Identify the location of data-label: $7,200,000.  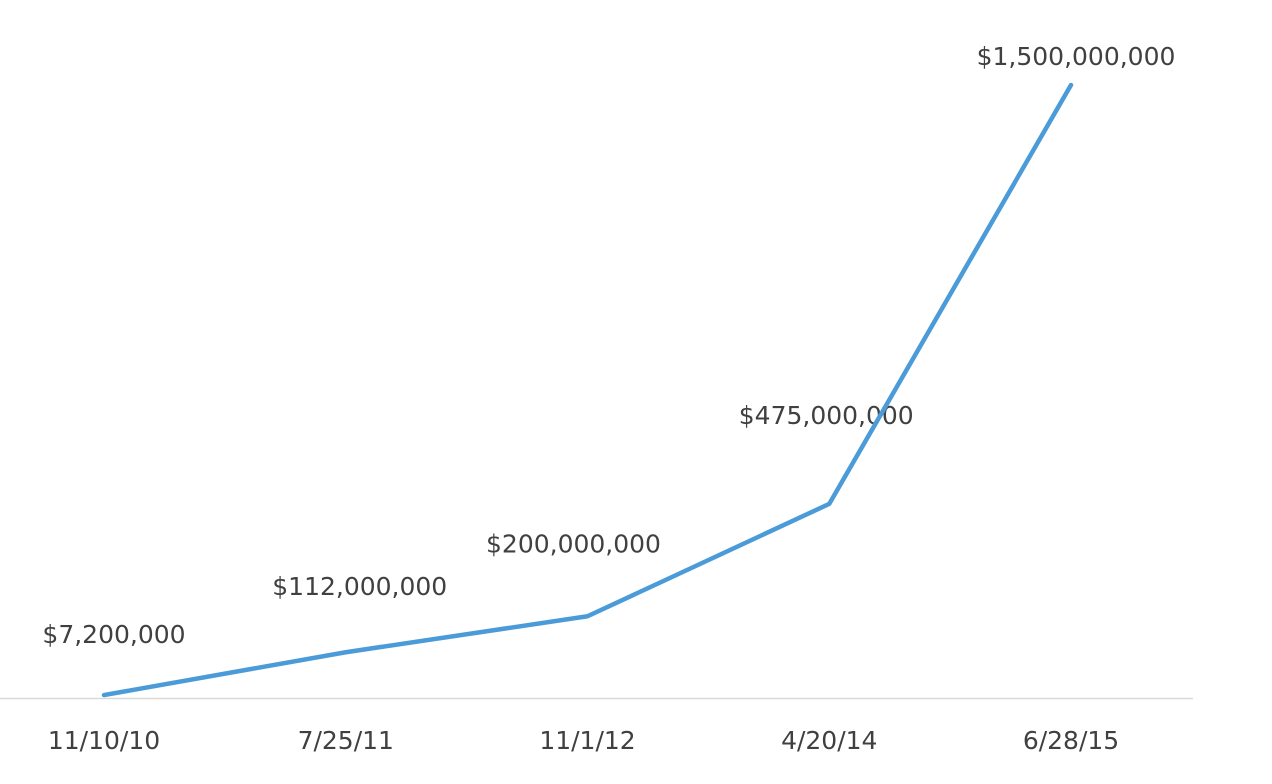
(113, 634).